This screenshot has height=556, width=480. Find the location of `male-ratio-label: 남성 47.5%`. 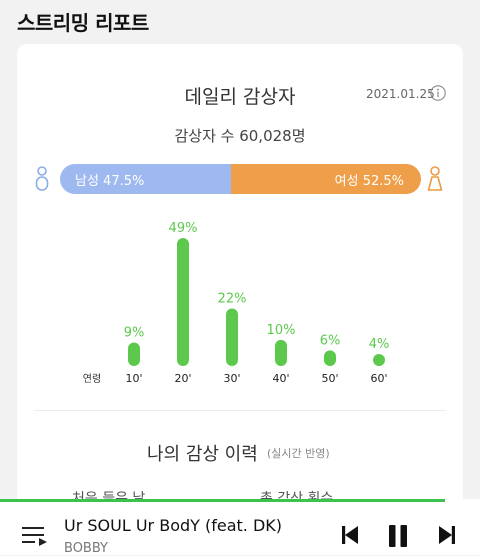

male-ratio-label: 남성 47.5% is located at coordinates (110, 181).